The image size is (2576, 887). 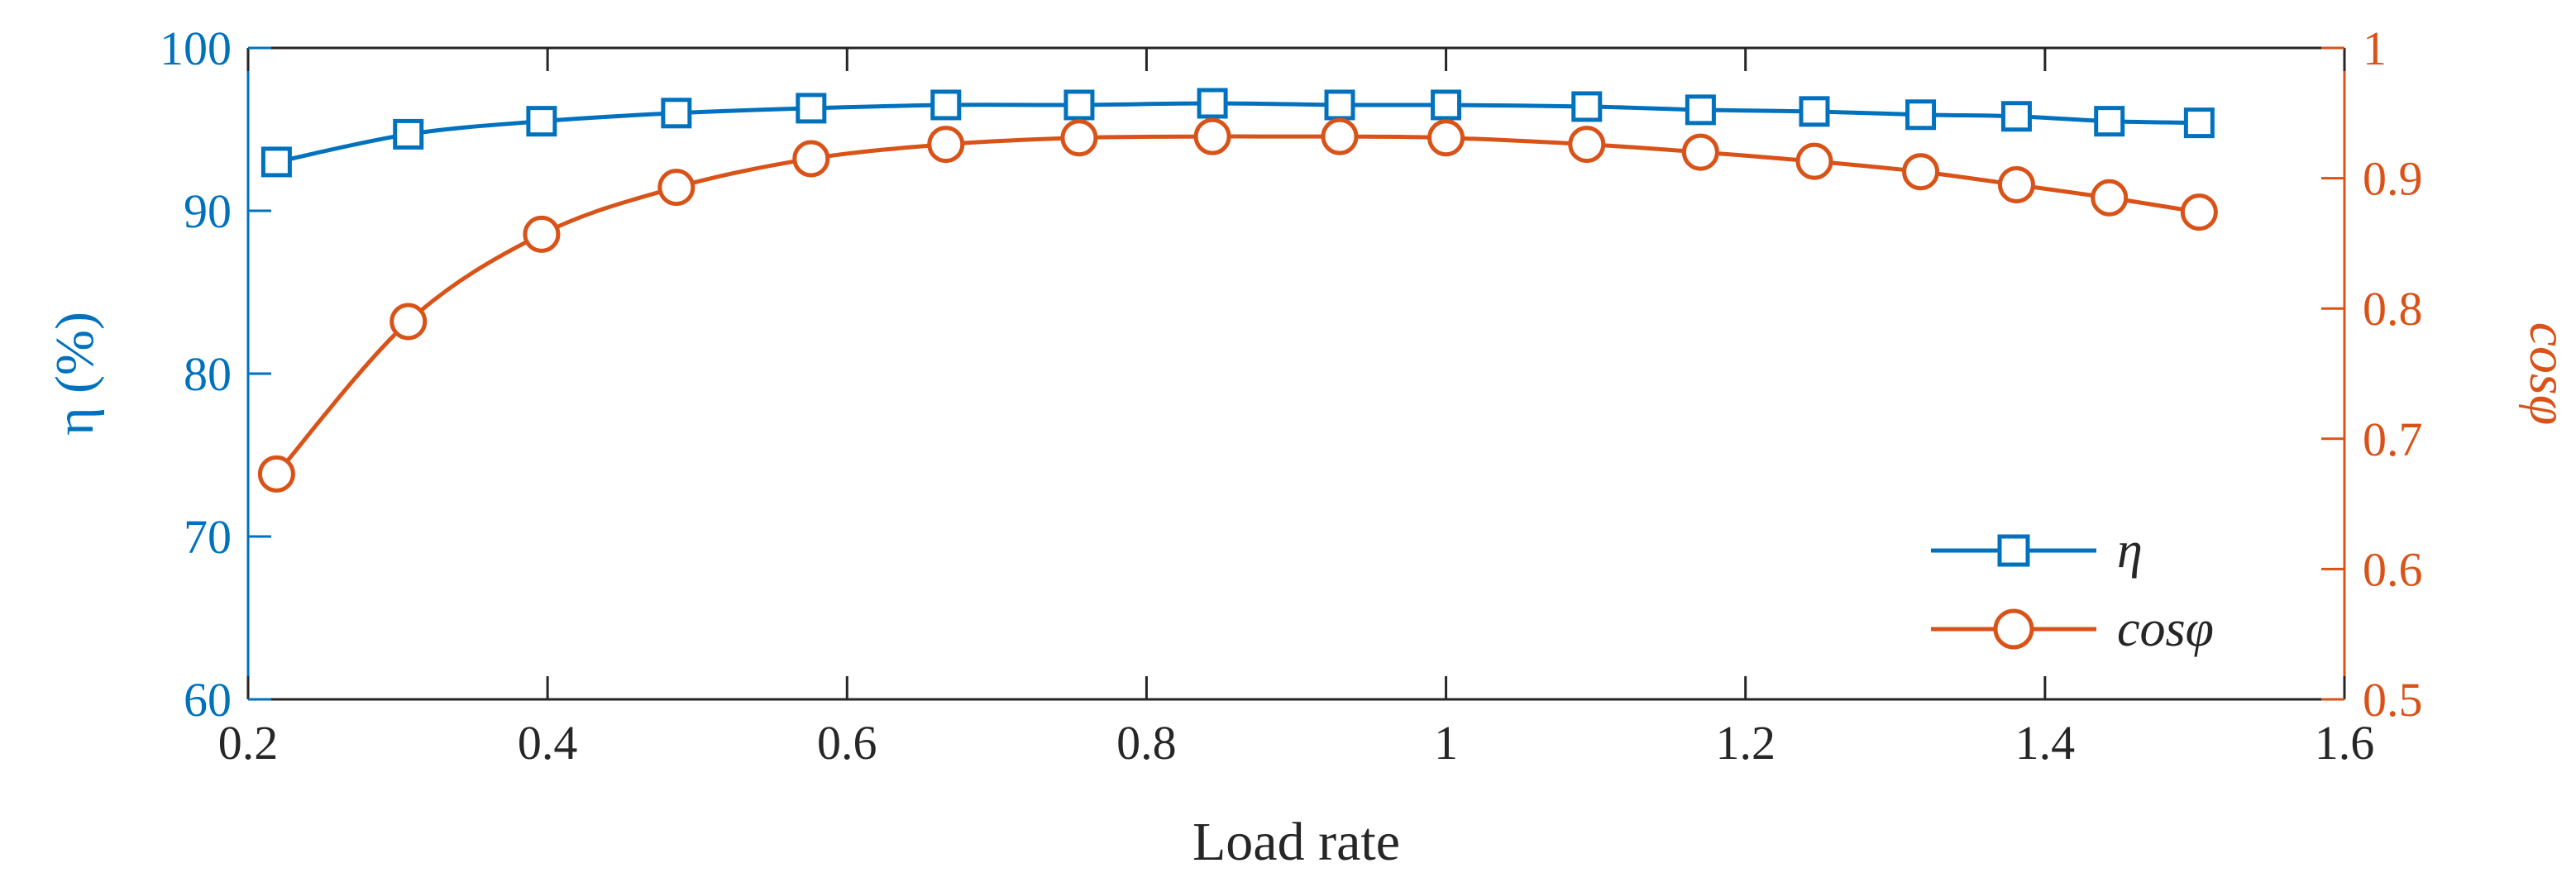 What do you see at coordinates (548, 743) in the screenshot?
I see `x-tick-label: 0.4` at bounding box center [548, 743].